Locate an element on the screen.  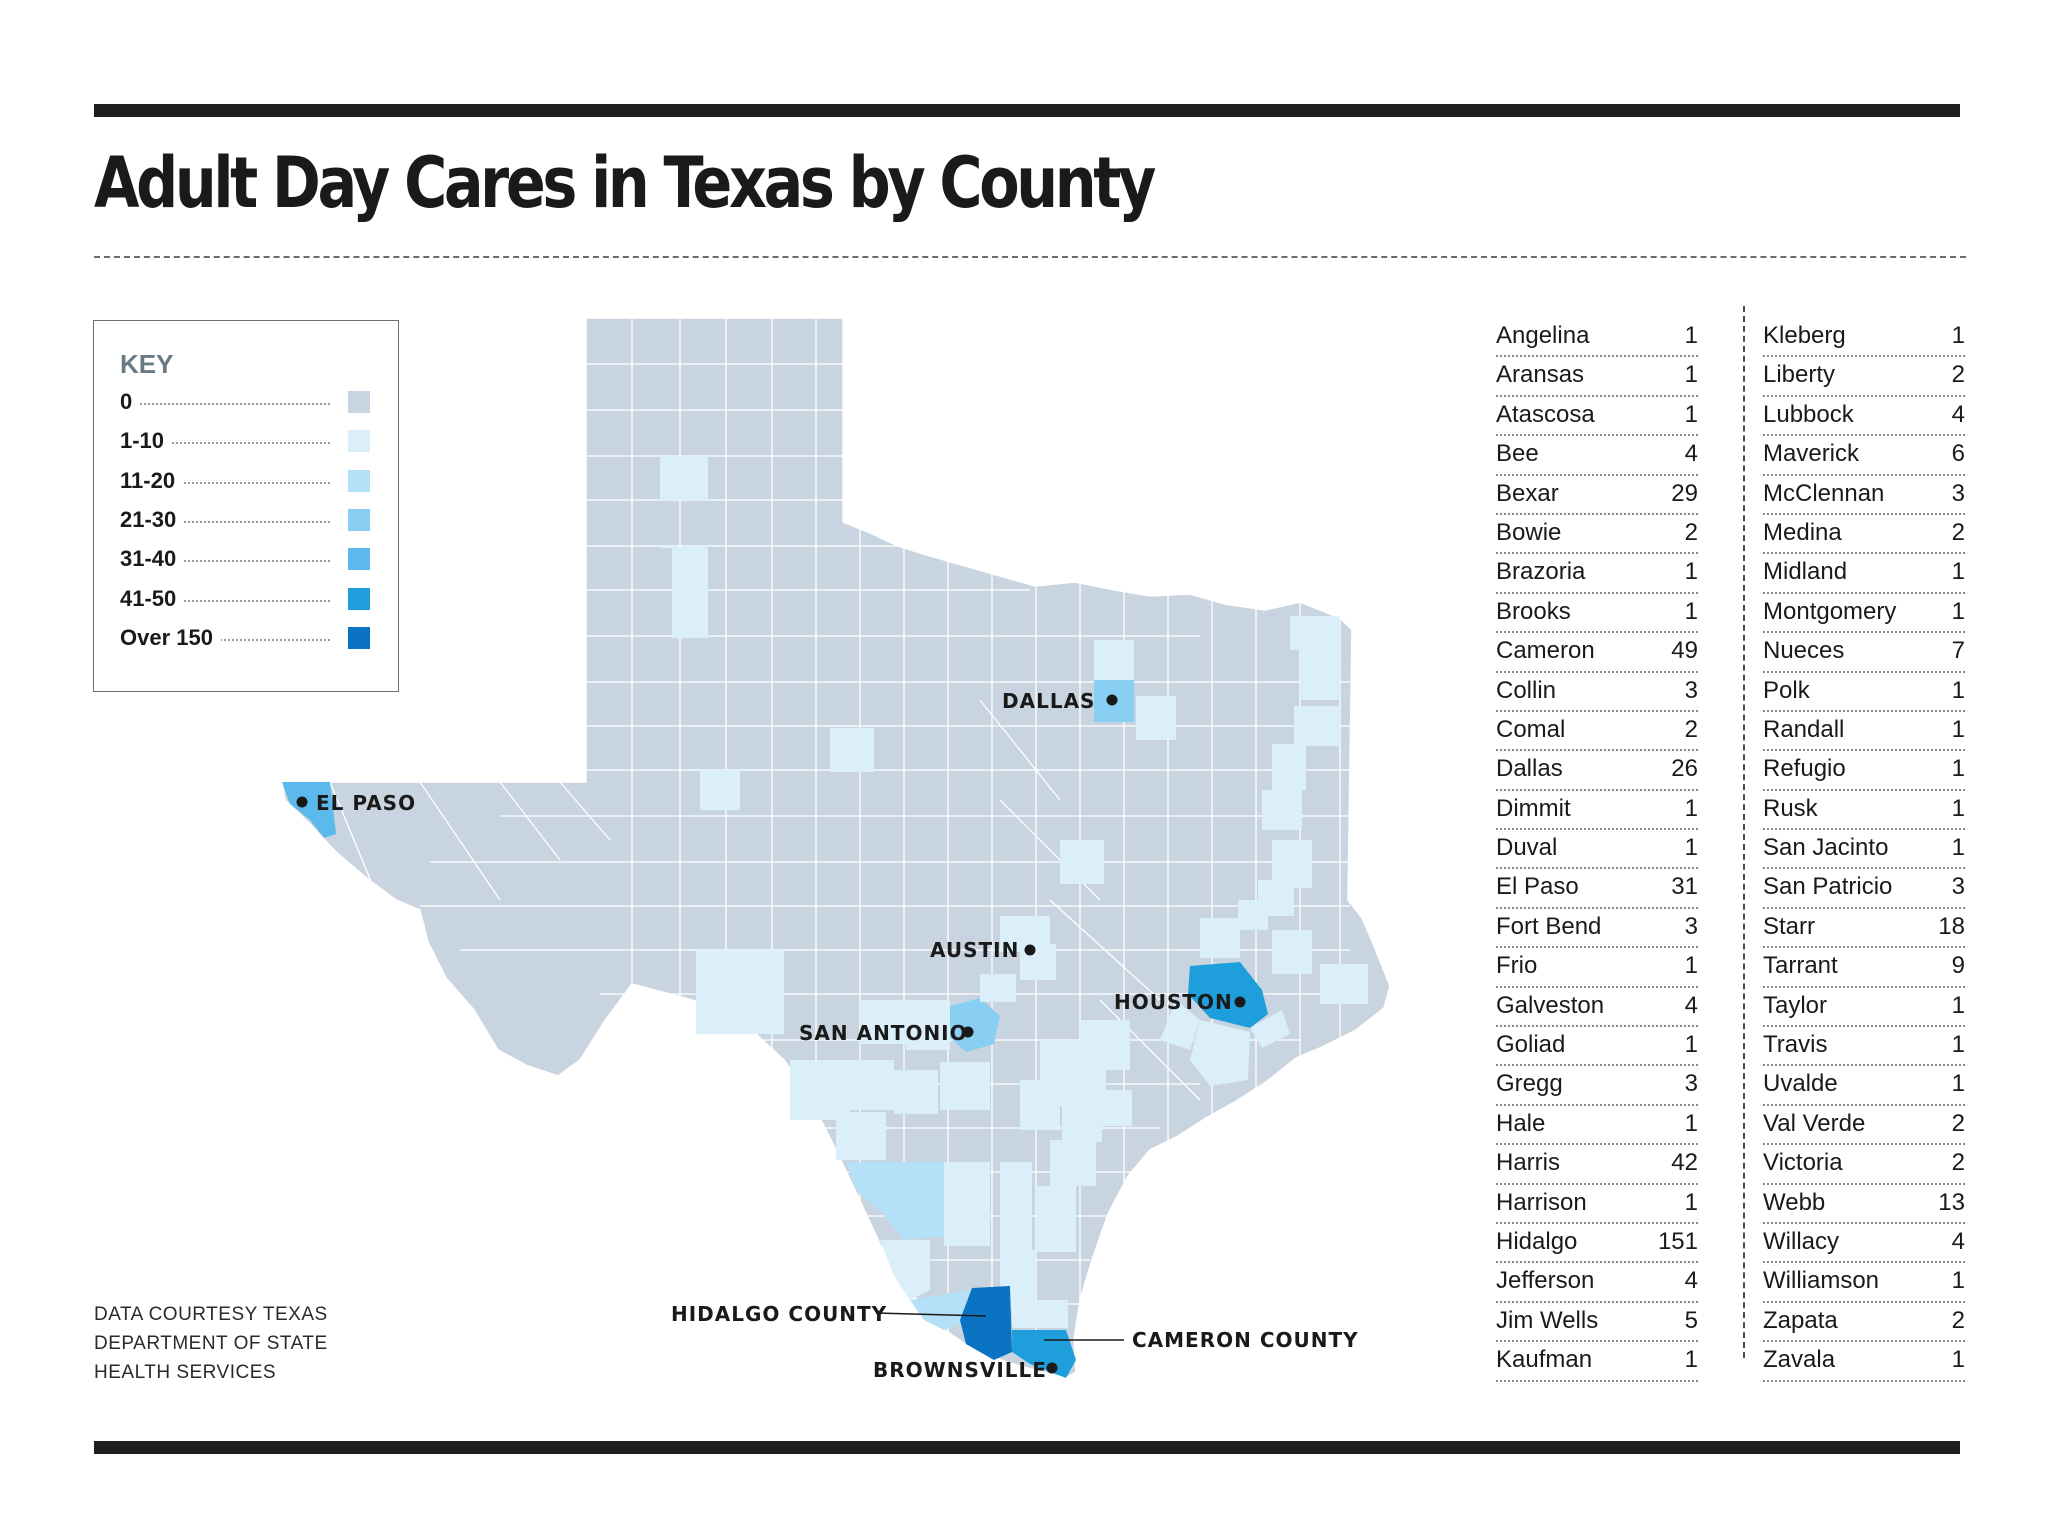
county-row: Jim Wells 5 is located at coordinates (1597, 1323).